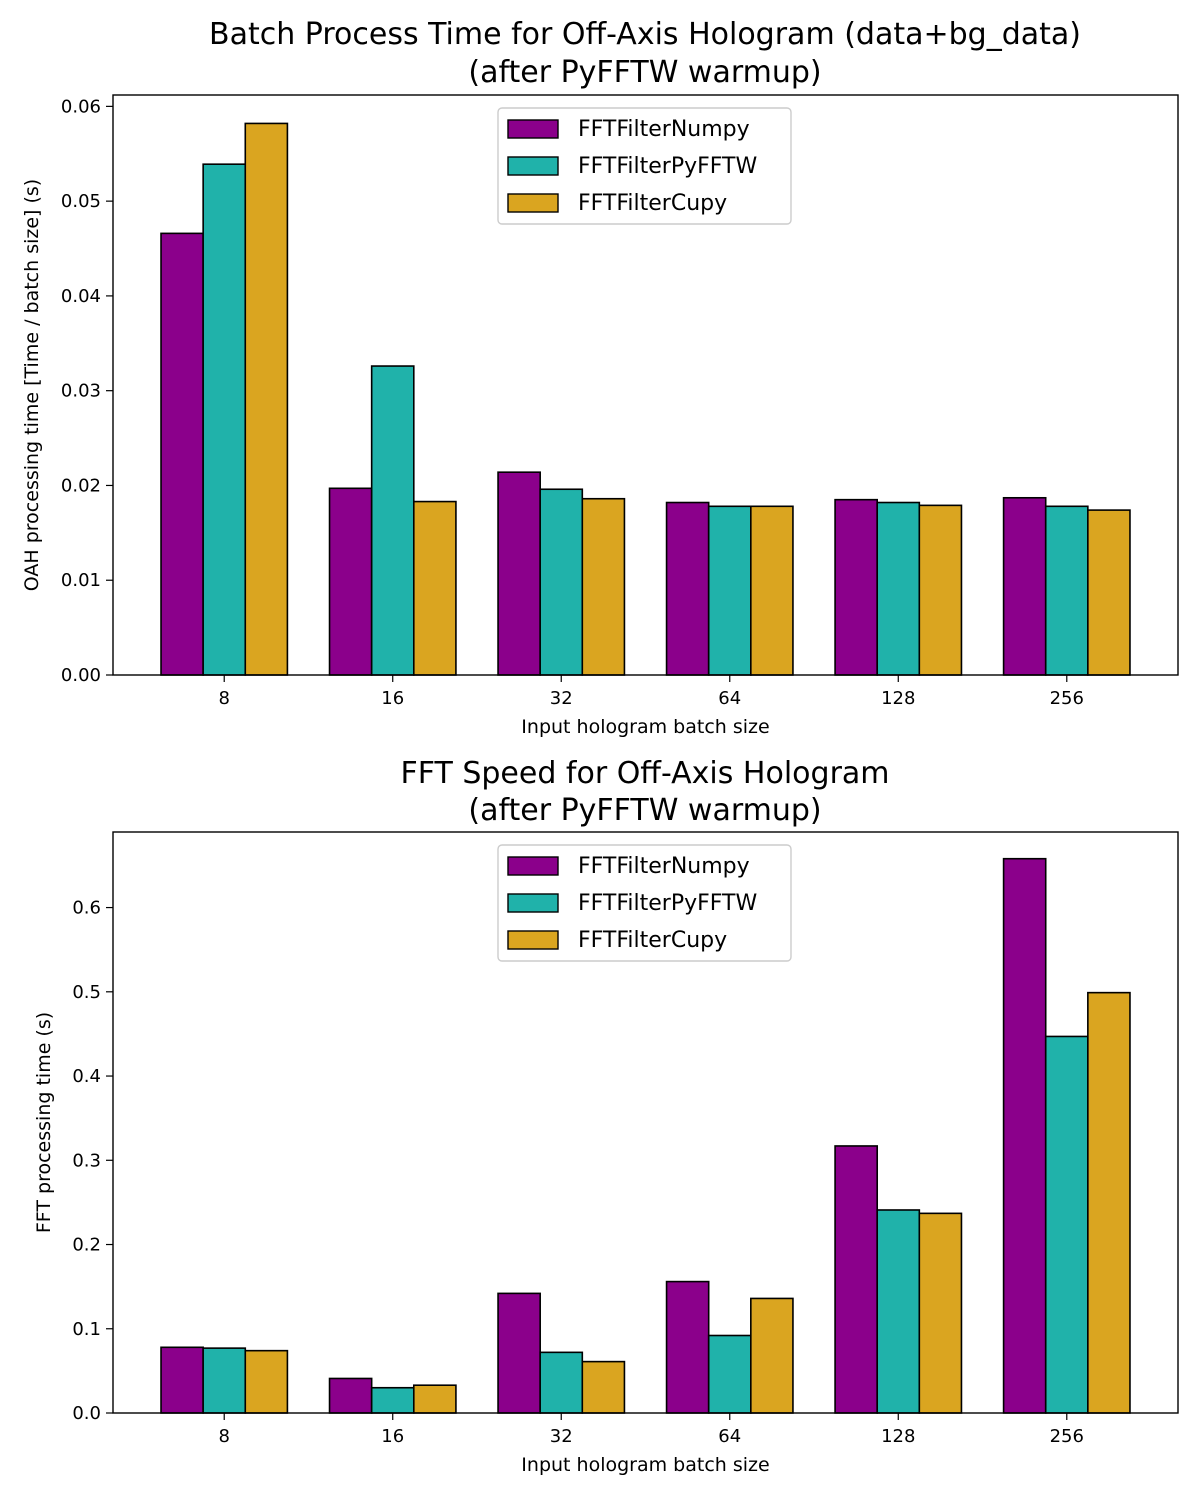 The width and height of the screenshot is (1200, 1500). Describe the element at coordinates (81, 106) in the screenshot. I see `y-tick-label: 0.06` at that location.